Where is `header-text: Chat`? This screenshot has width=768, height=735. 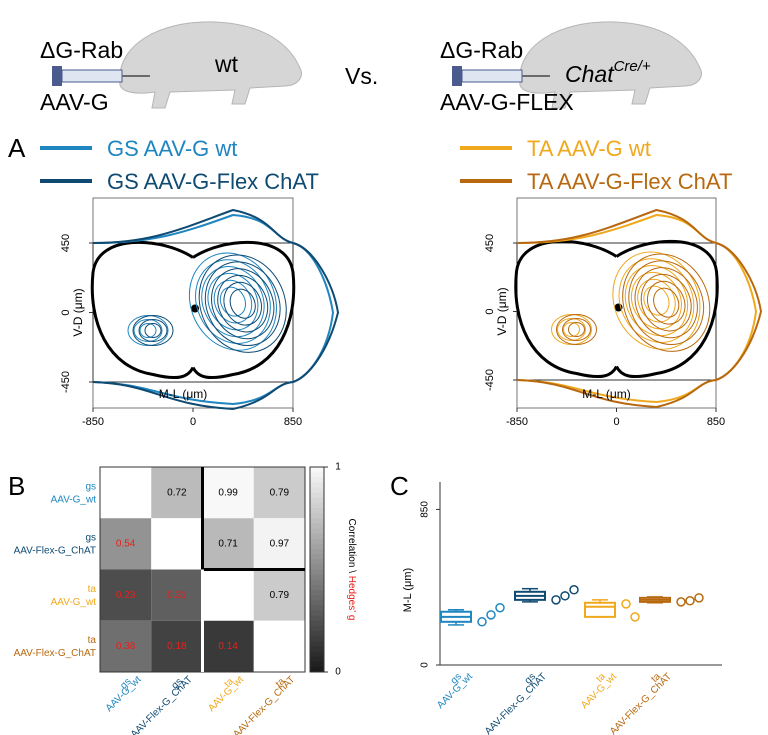
header-text: Chat is located at coordinates (590, 74).